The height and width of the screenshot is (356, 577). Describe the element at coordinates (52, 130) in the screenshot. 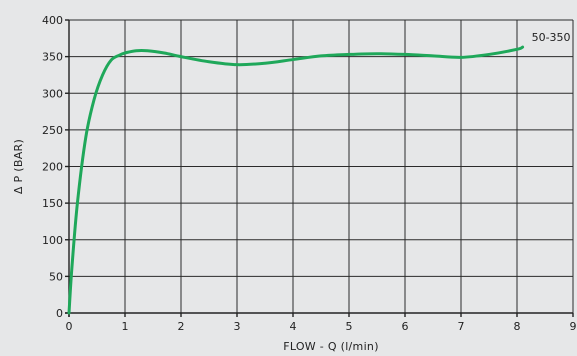

I see `y-tick-label: 250` at that location.